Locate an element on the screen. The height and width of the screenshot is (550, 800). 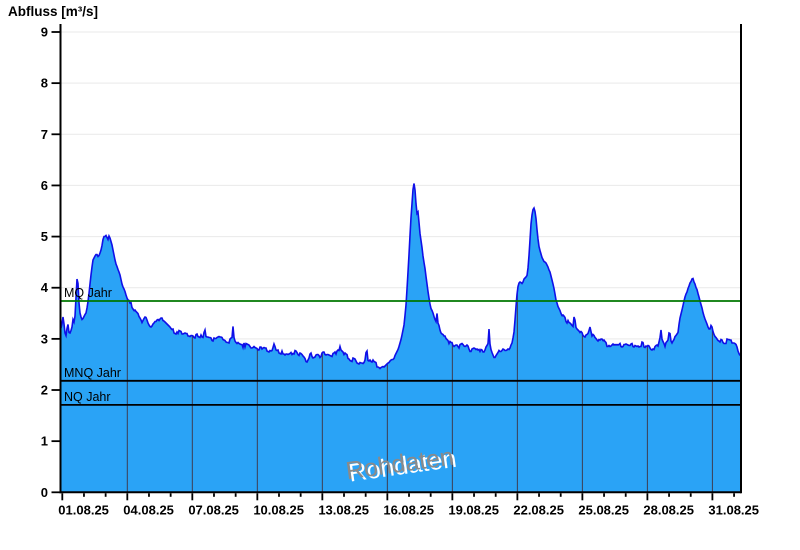
y-tick-label: 1 is located at coordinates (44, 441).